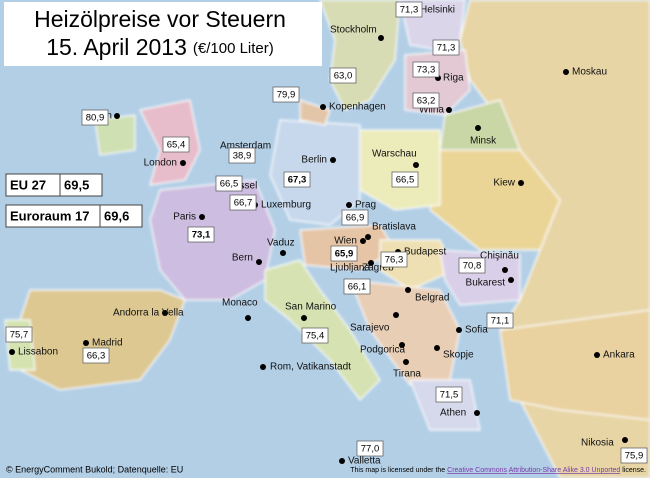 This screenshot has width=650, height=478. I want to click on title-line2: 15. April 2013 (€/100 Liter), so click(160, 47).